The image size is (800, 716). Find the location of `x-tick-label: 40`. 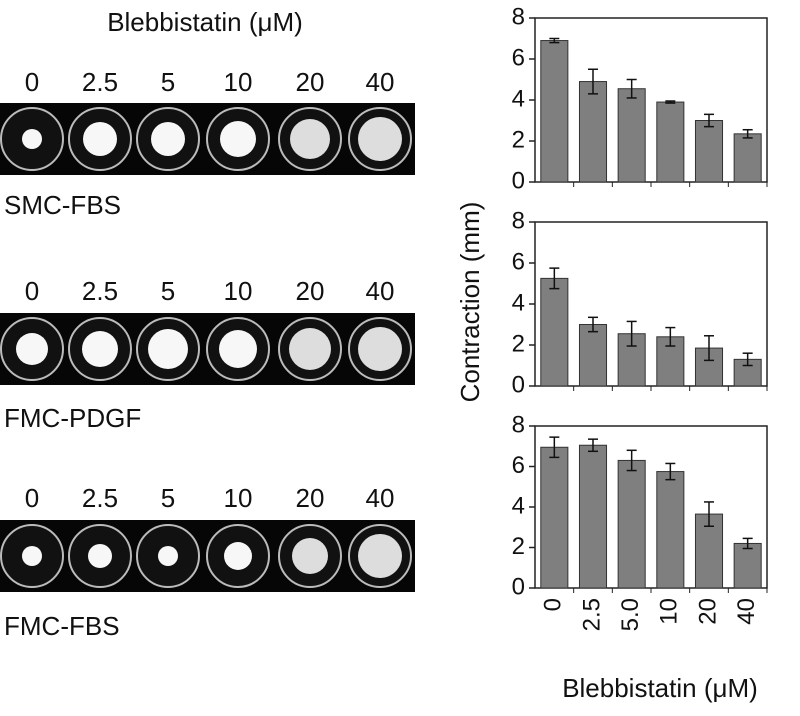

x-tick-label: 40 is located at coordinates (746, 611).